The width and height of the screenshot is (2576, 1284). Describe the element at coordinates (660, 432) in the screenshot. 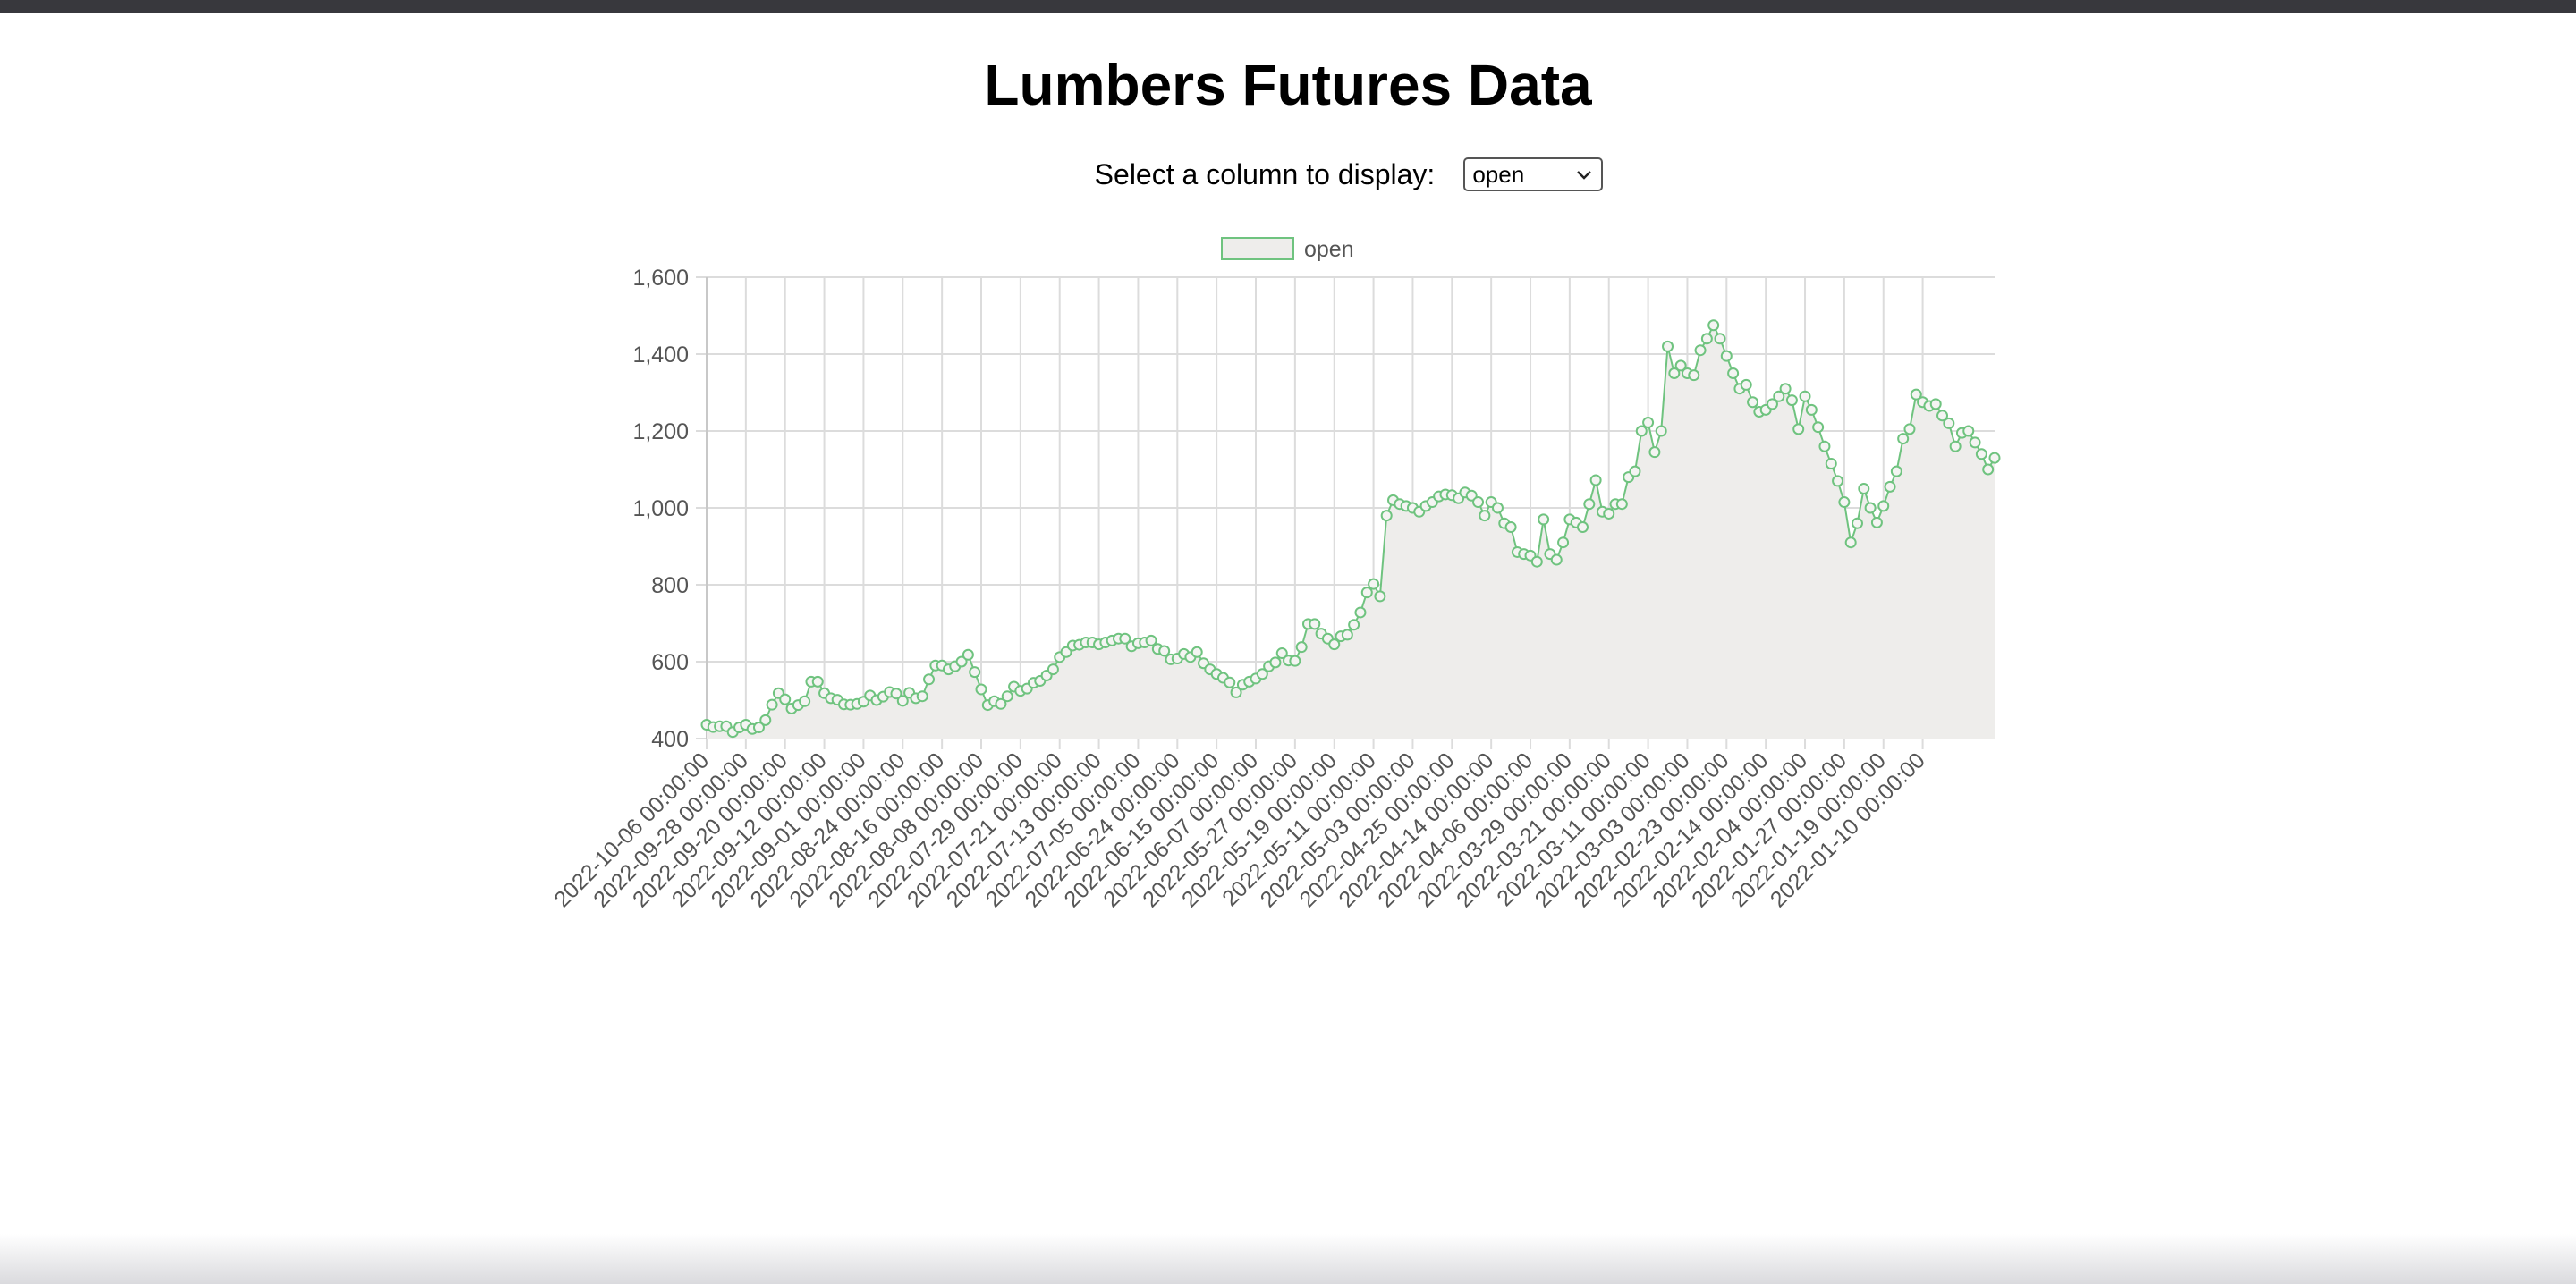

I see `y-tick-label: 1,200` at that location.